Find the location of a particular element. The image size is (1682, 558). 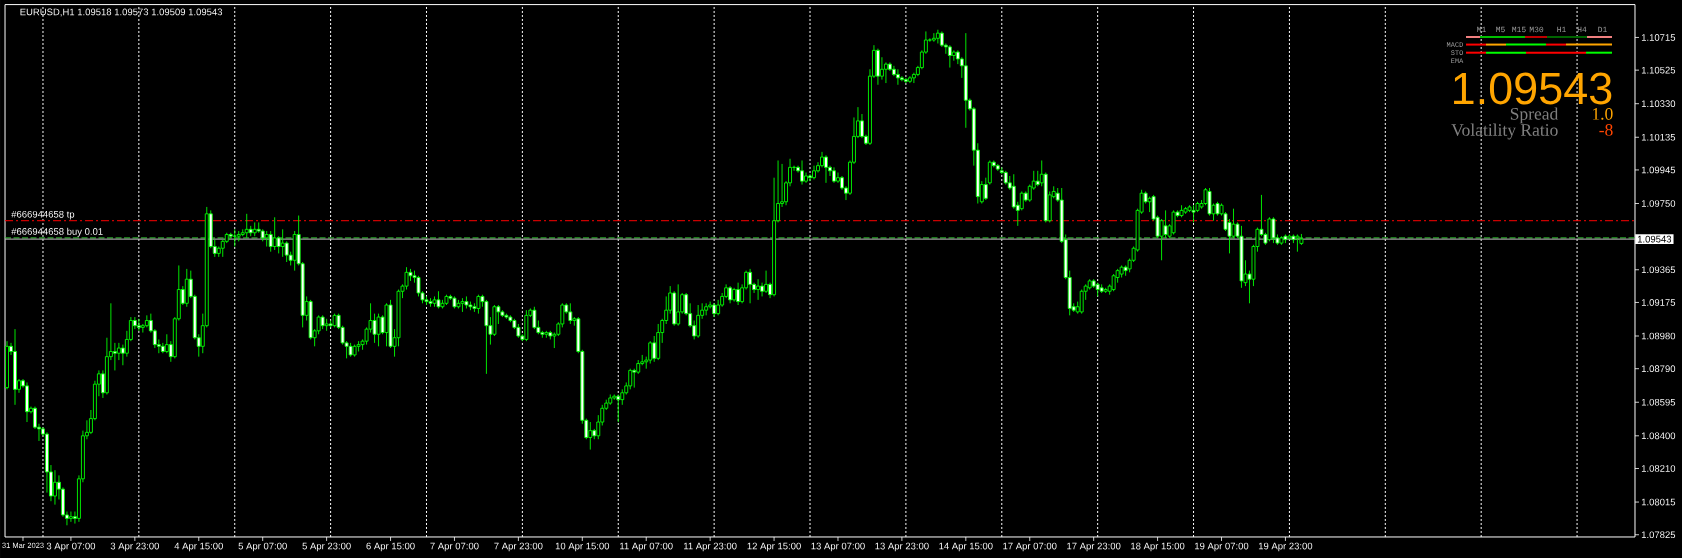

y-tick-label: 1.10135 is located at coordinates (1658, 137).